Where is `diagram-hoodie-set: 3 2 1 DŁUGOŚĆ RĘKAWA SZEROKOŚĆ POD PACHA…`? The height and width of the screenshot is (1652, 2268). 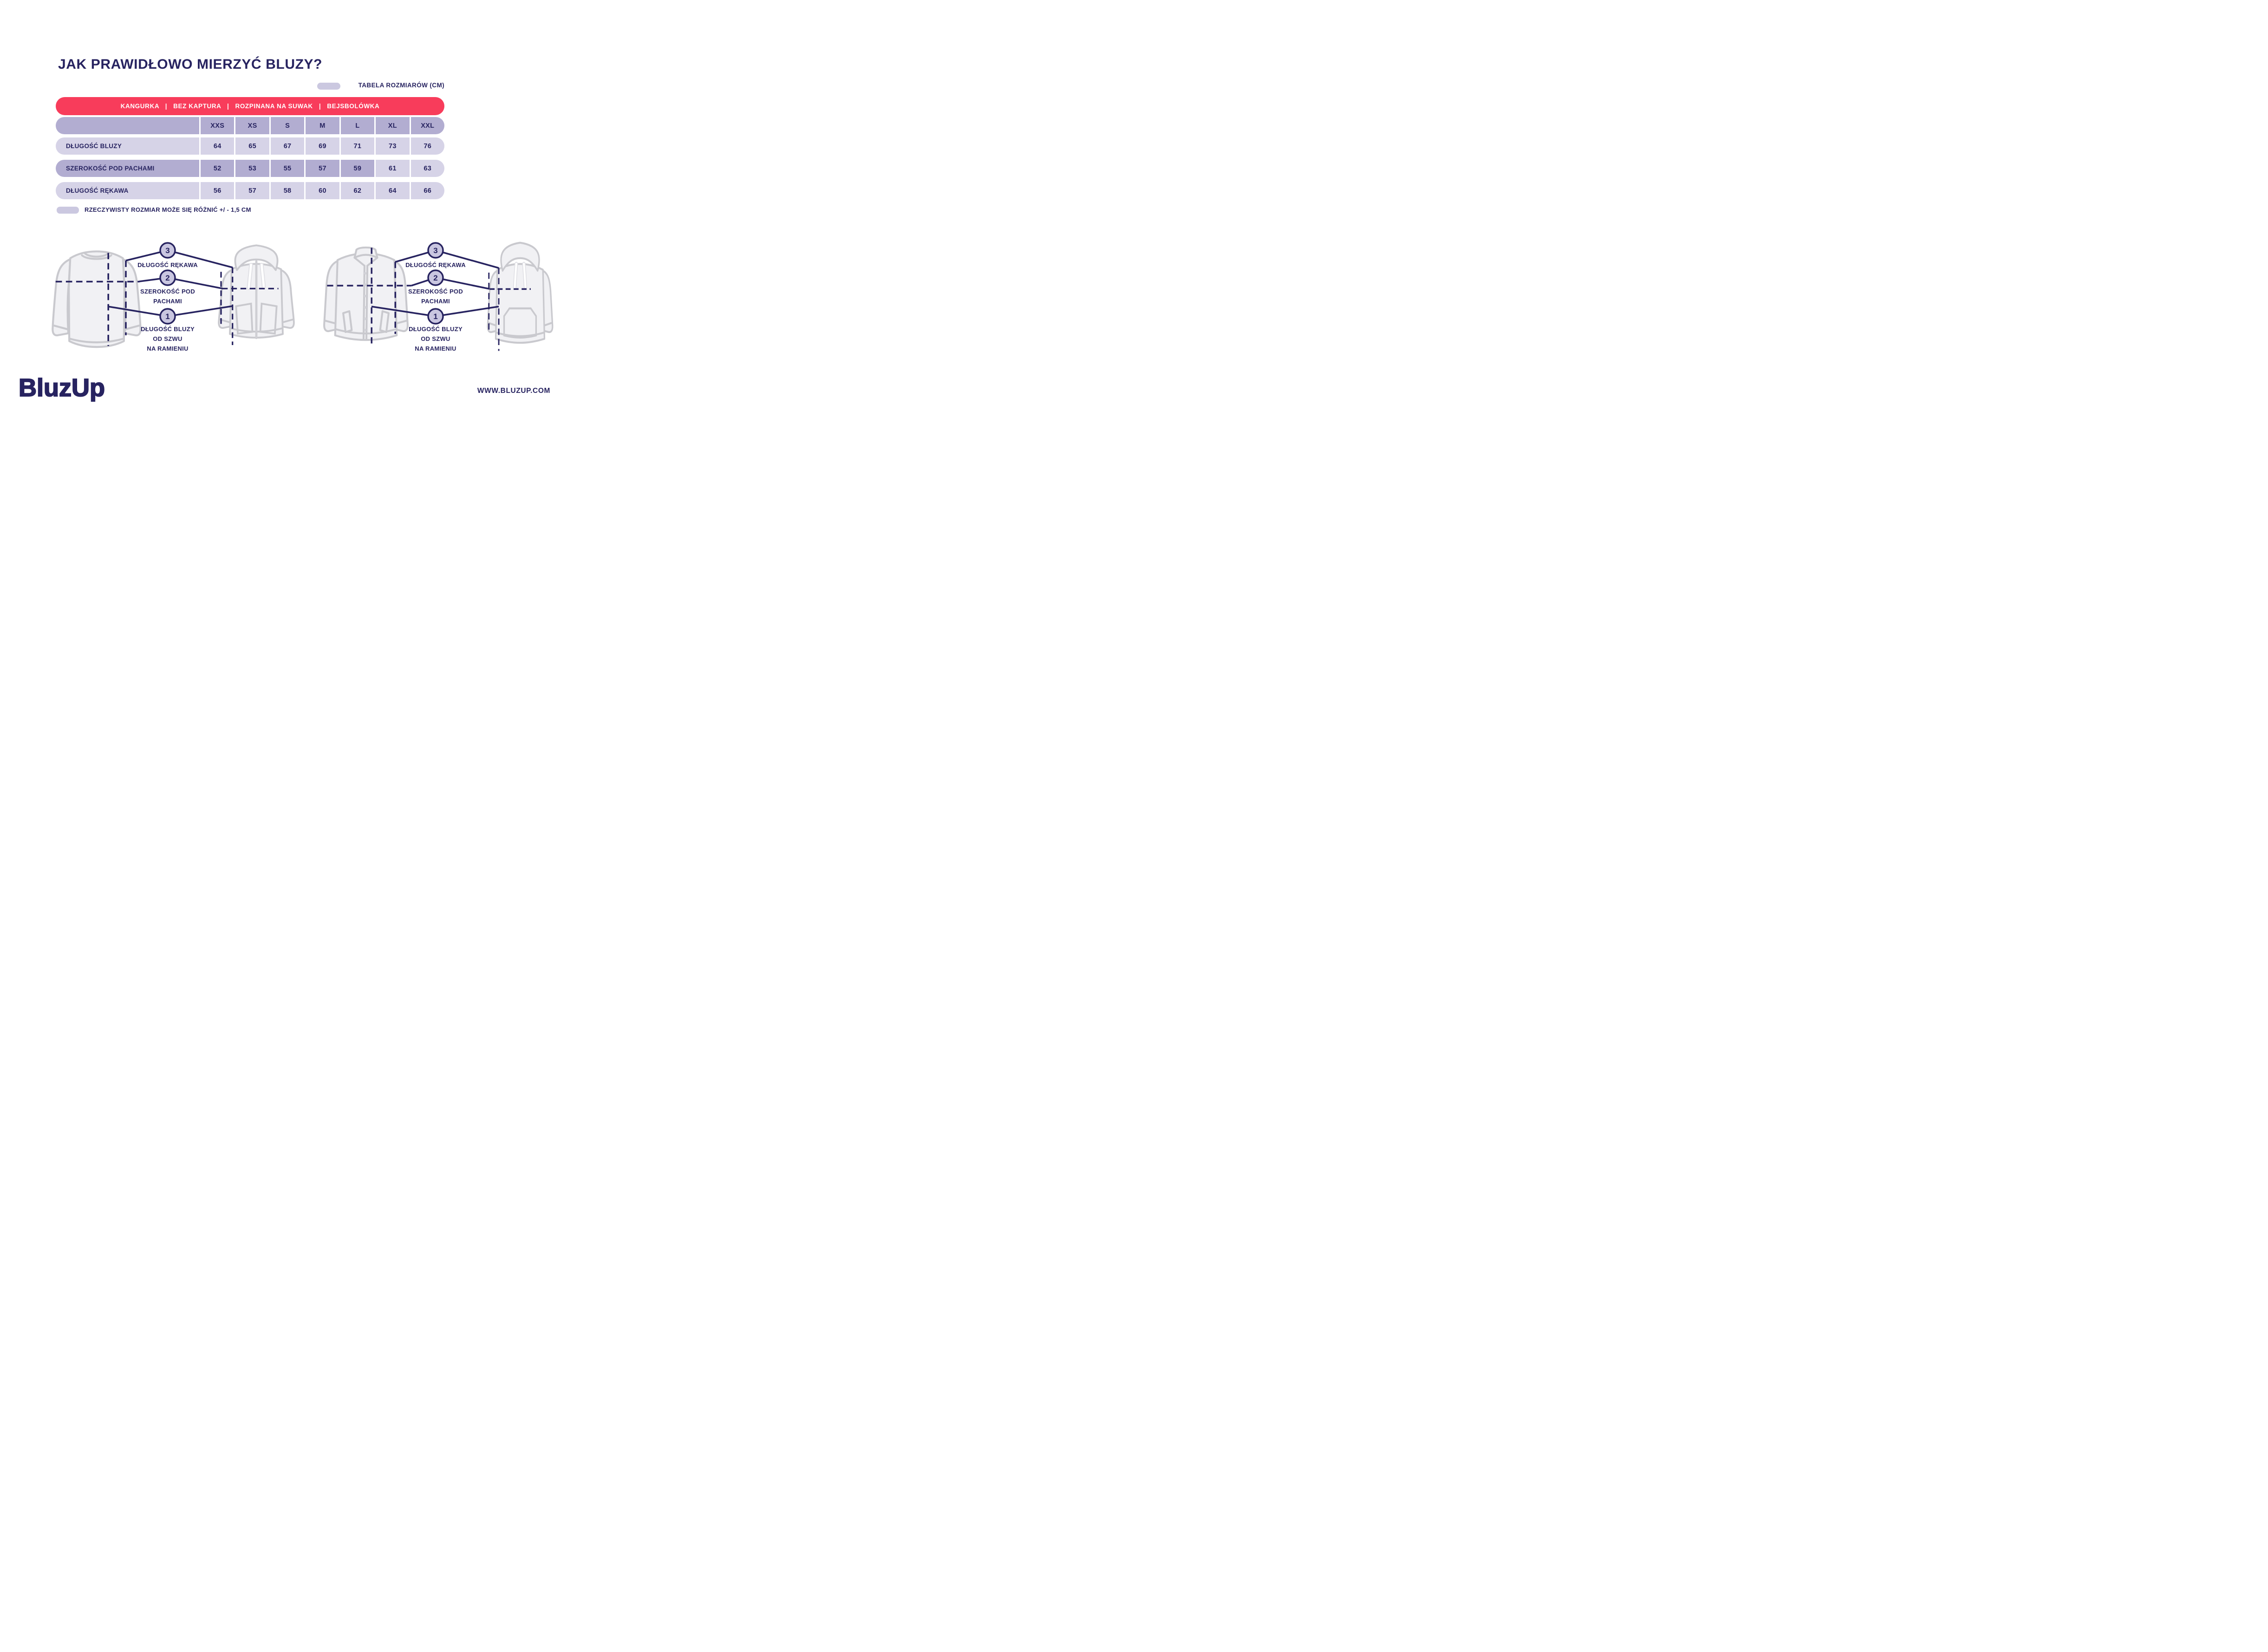 diagram-hoodie-set: 3 2 1 DŁUGOŚĆ RĘKAWA SZEROKOŚĆ POD PACHA… is located at coordinates (178, 301).